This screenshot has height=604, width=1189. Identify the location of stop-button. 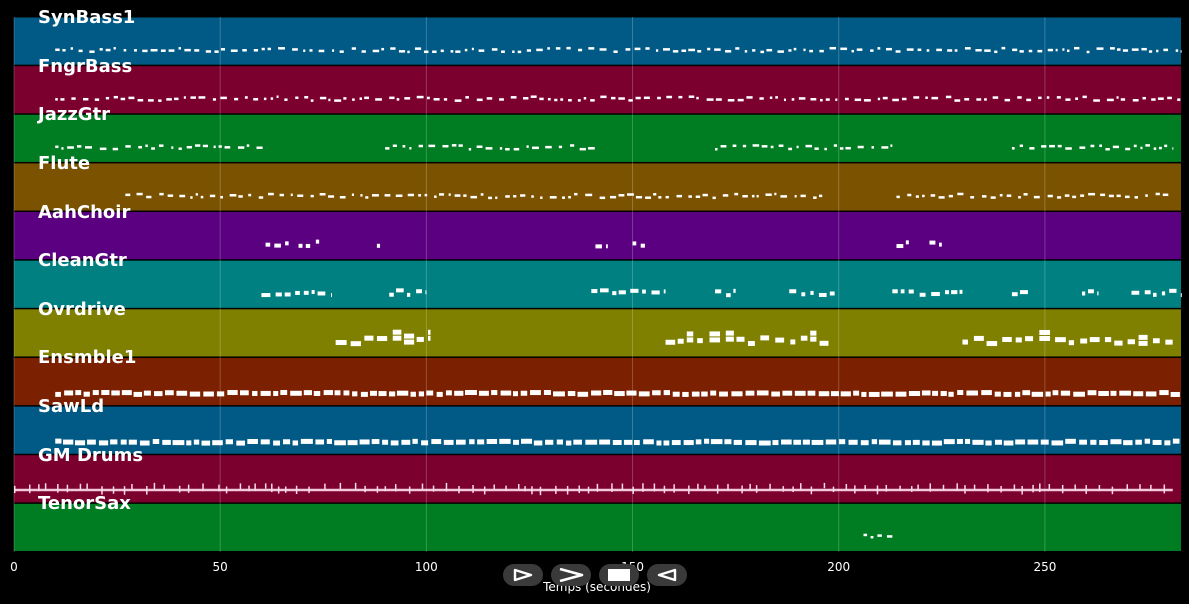
(619, 575).